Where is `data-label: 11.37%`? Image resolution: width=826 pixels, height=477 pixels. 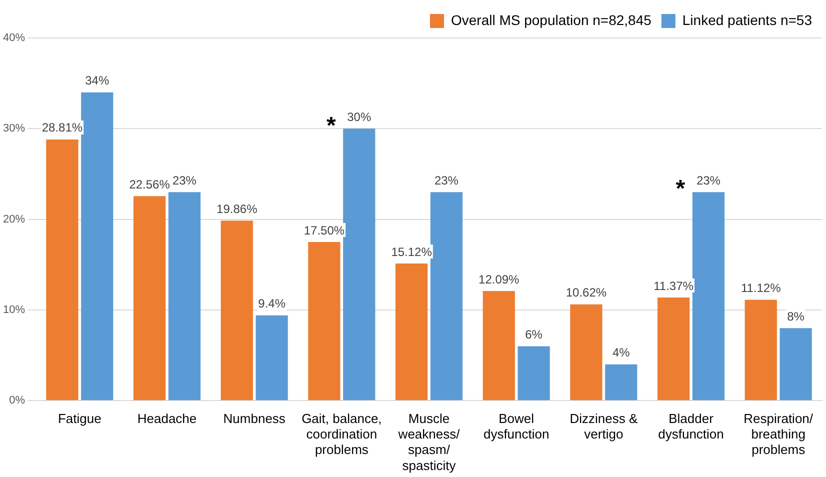 data-label: 11.37% is located at coordinates (674, 285).